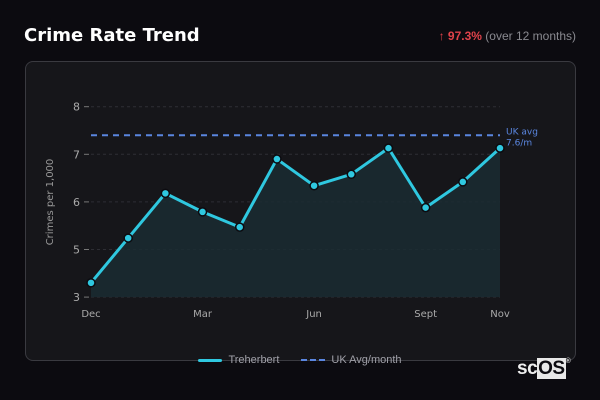  I want to click on change-summary: ↑ 97.3% (over 12 months), so click(507, 36).